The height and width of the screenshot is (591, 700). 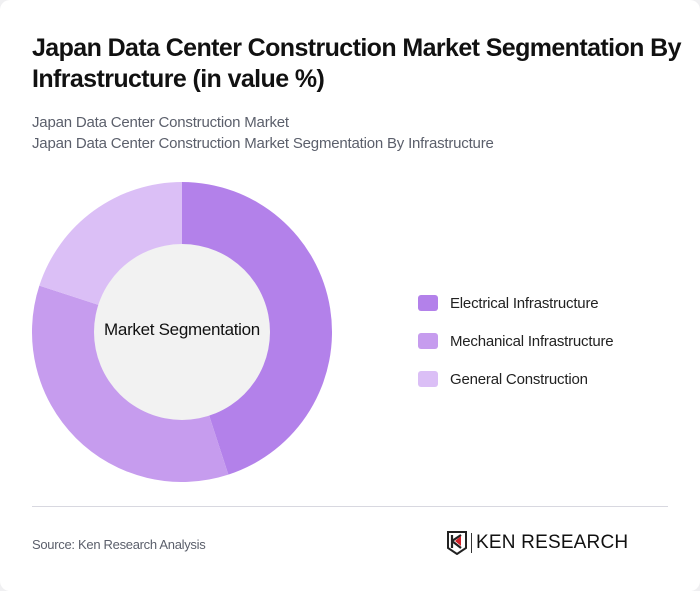 I want to click on donut-center-label: Market Segmentation, so click(x=182, y=329).